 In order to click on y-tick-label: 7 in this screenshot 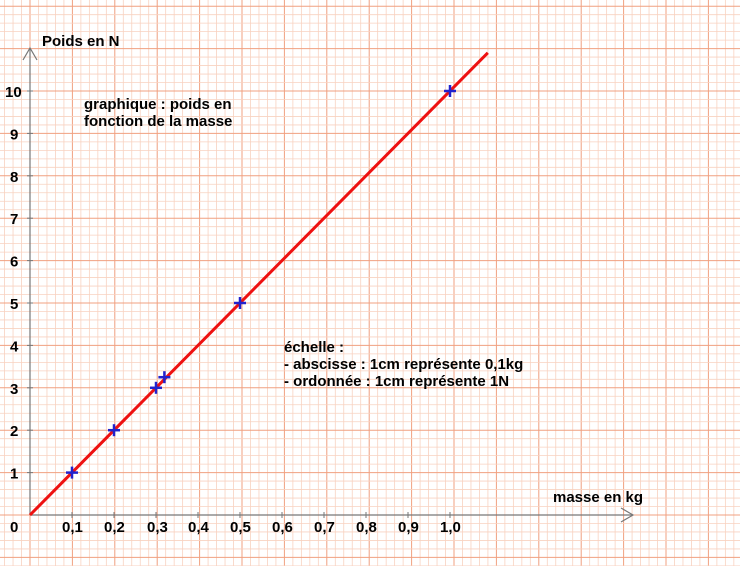, I will do `click(14, 219)`.